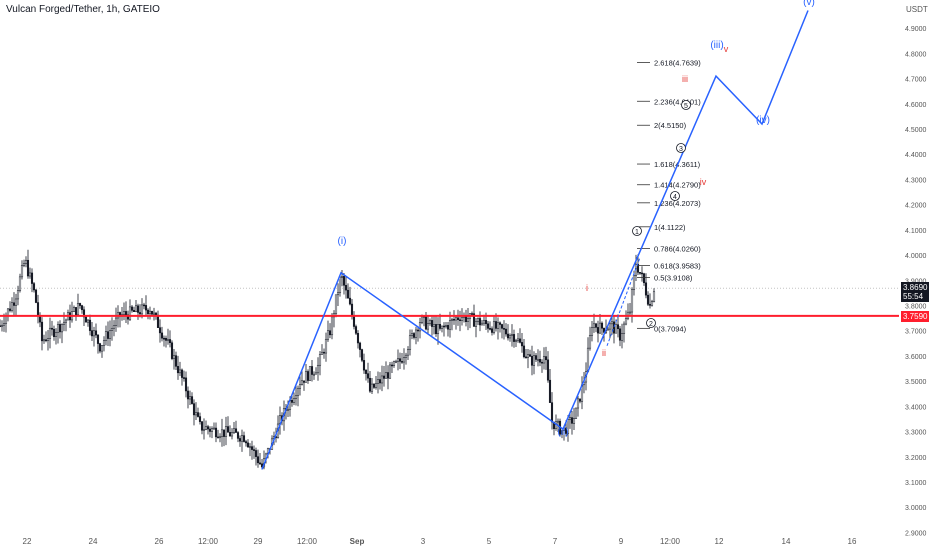 This screenshot has height=550, width=932. I want to click on wave-circle-label: 4, so click(675, 197).